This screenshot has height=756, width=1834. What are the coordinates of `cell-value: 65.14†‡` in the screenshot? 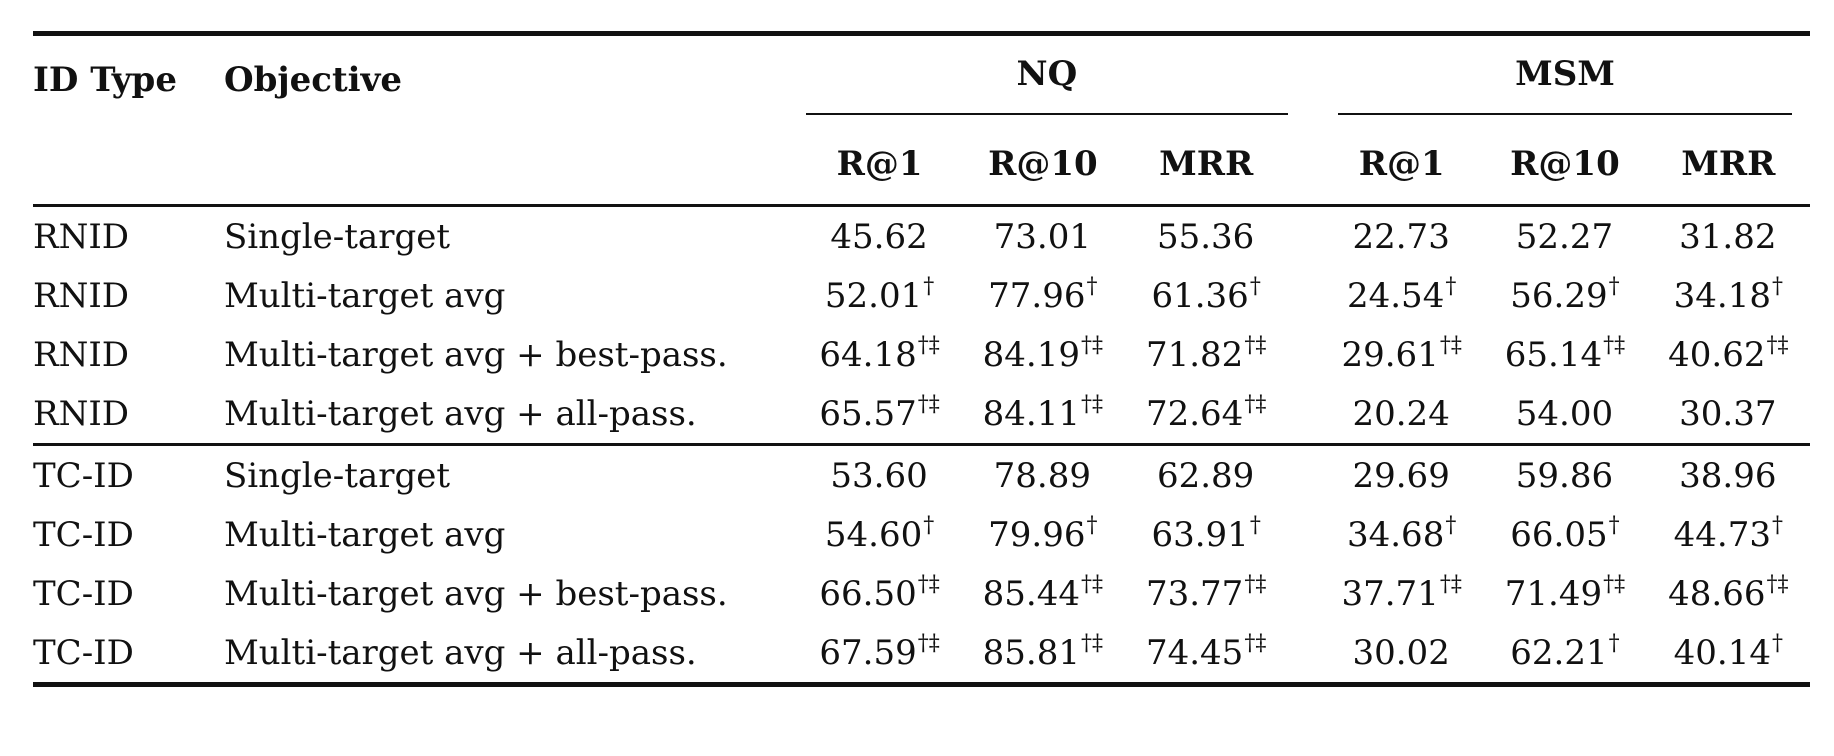 It's located at (1564, 354).